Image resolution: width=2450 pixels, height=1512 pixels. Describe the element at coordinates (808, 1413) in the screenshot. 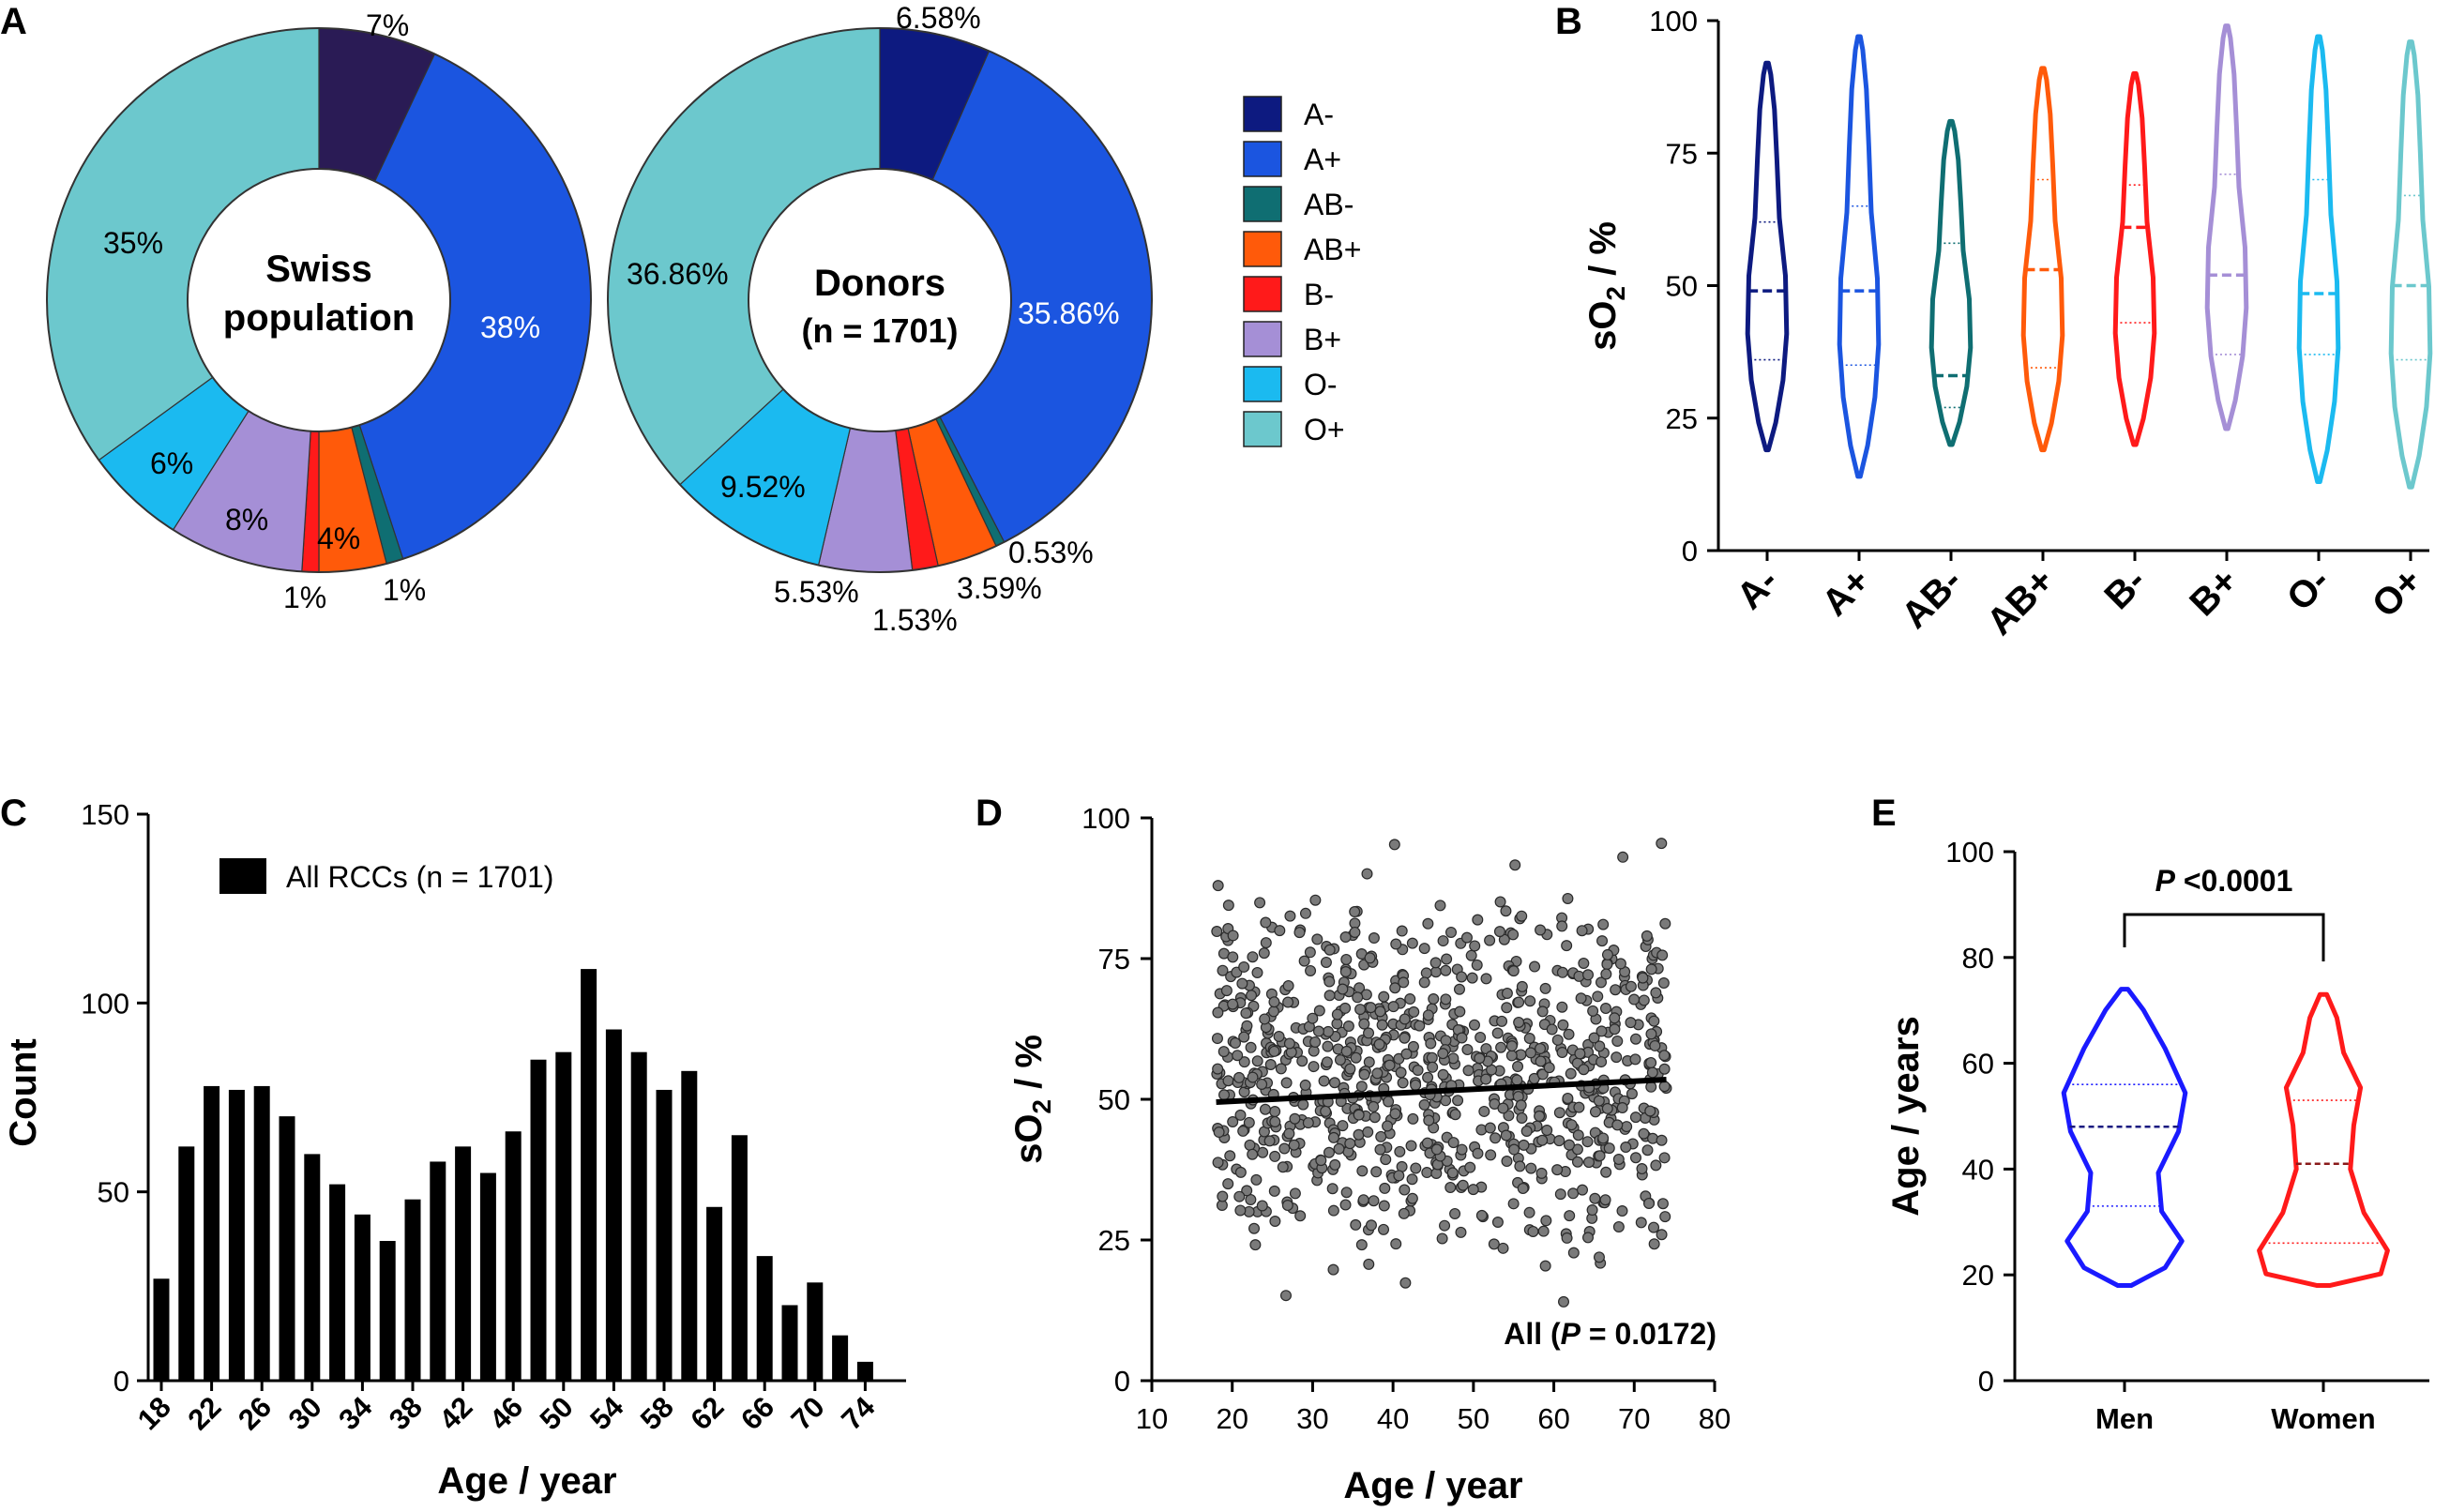

I see `panel-c-x-label-70: 70` at that location.